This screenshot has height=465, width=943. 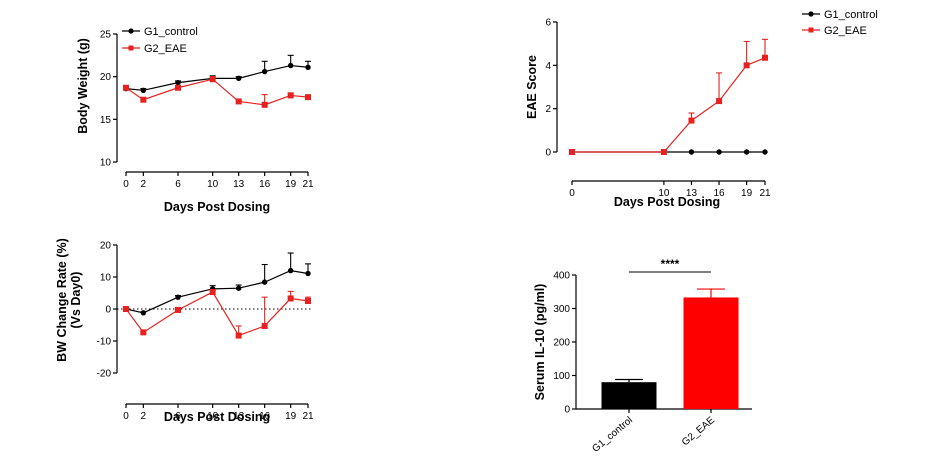 I want to click on y-tick-label: 200, so click(x=561, y=343).